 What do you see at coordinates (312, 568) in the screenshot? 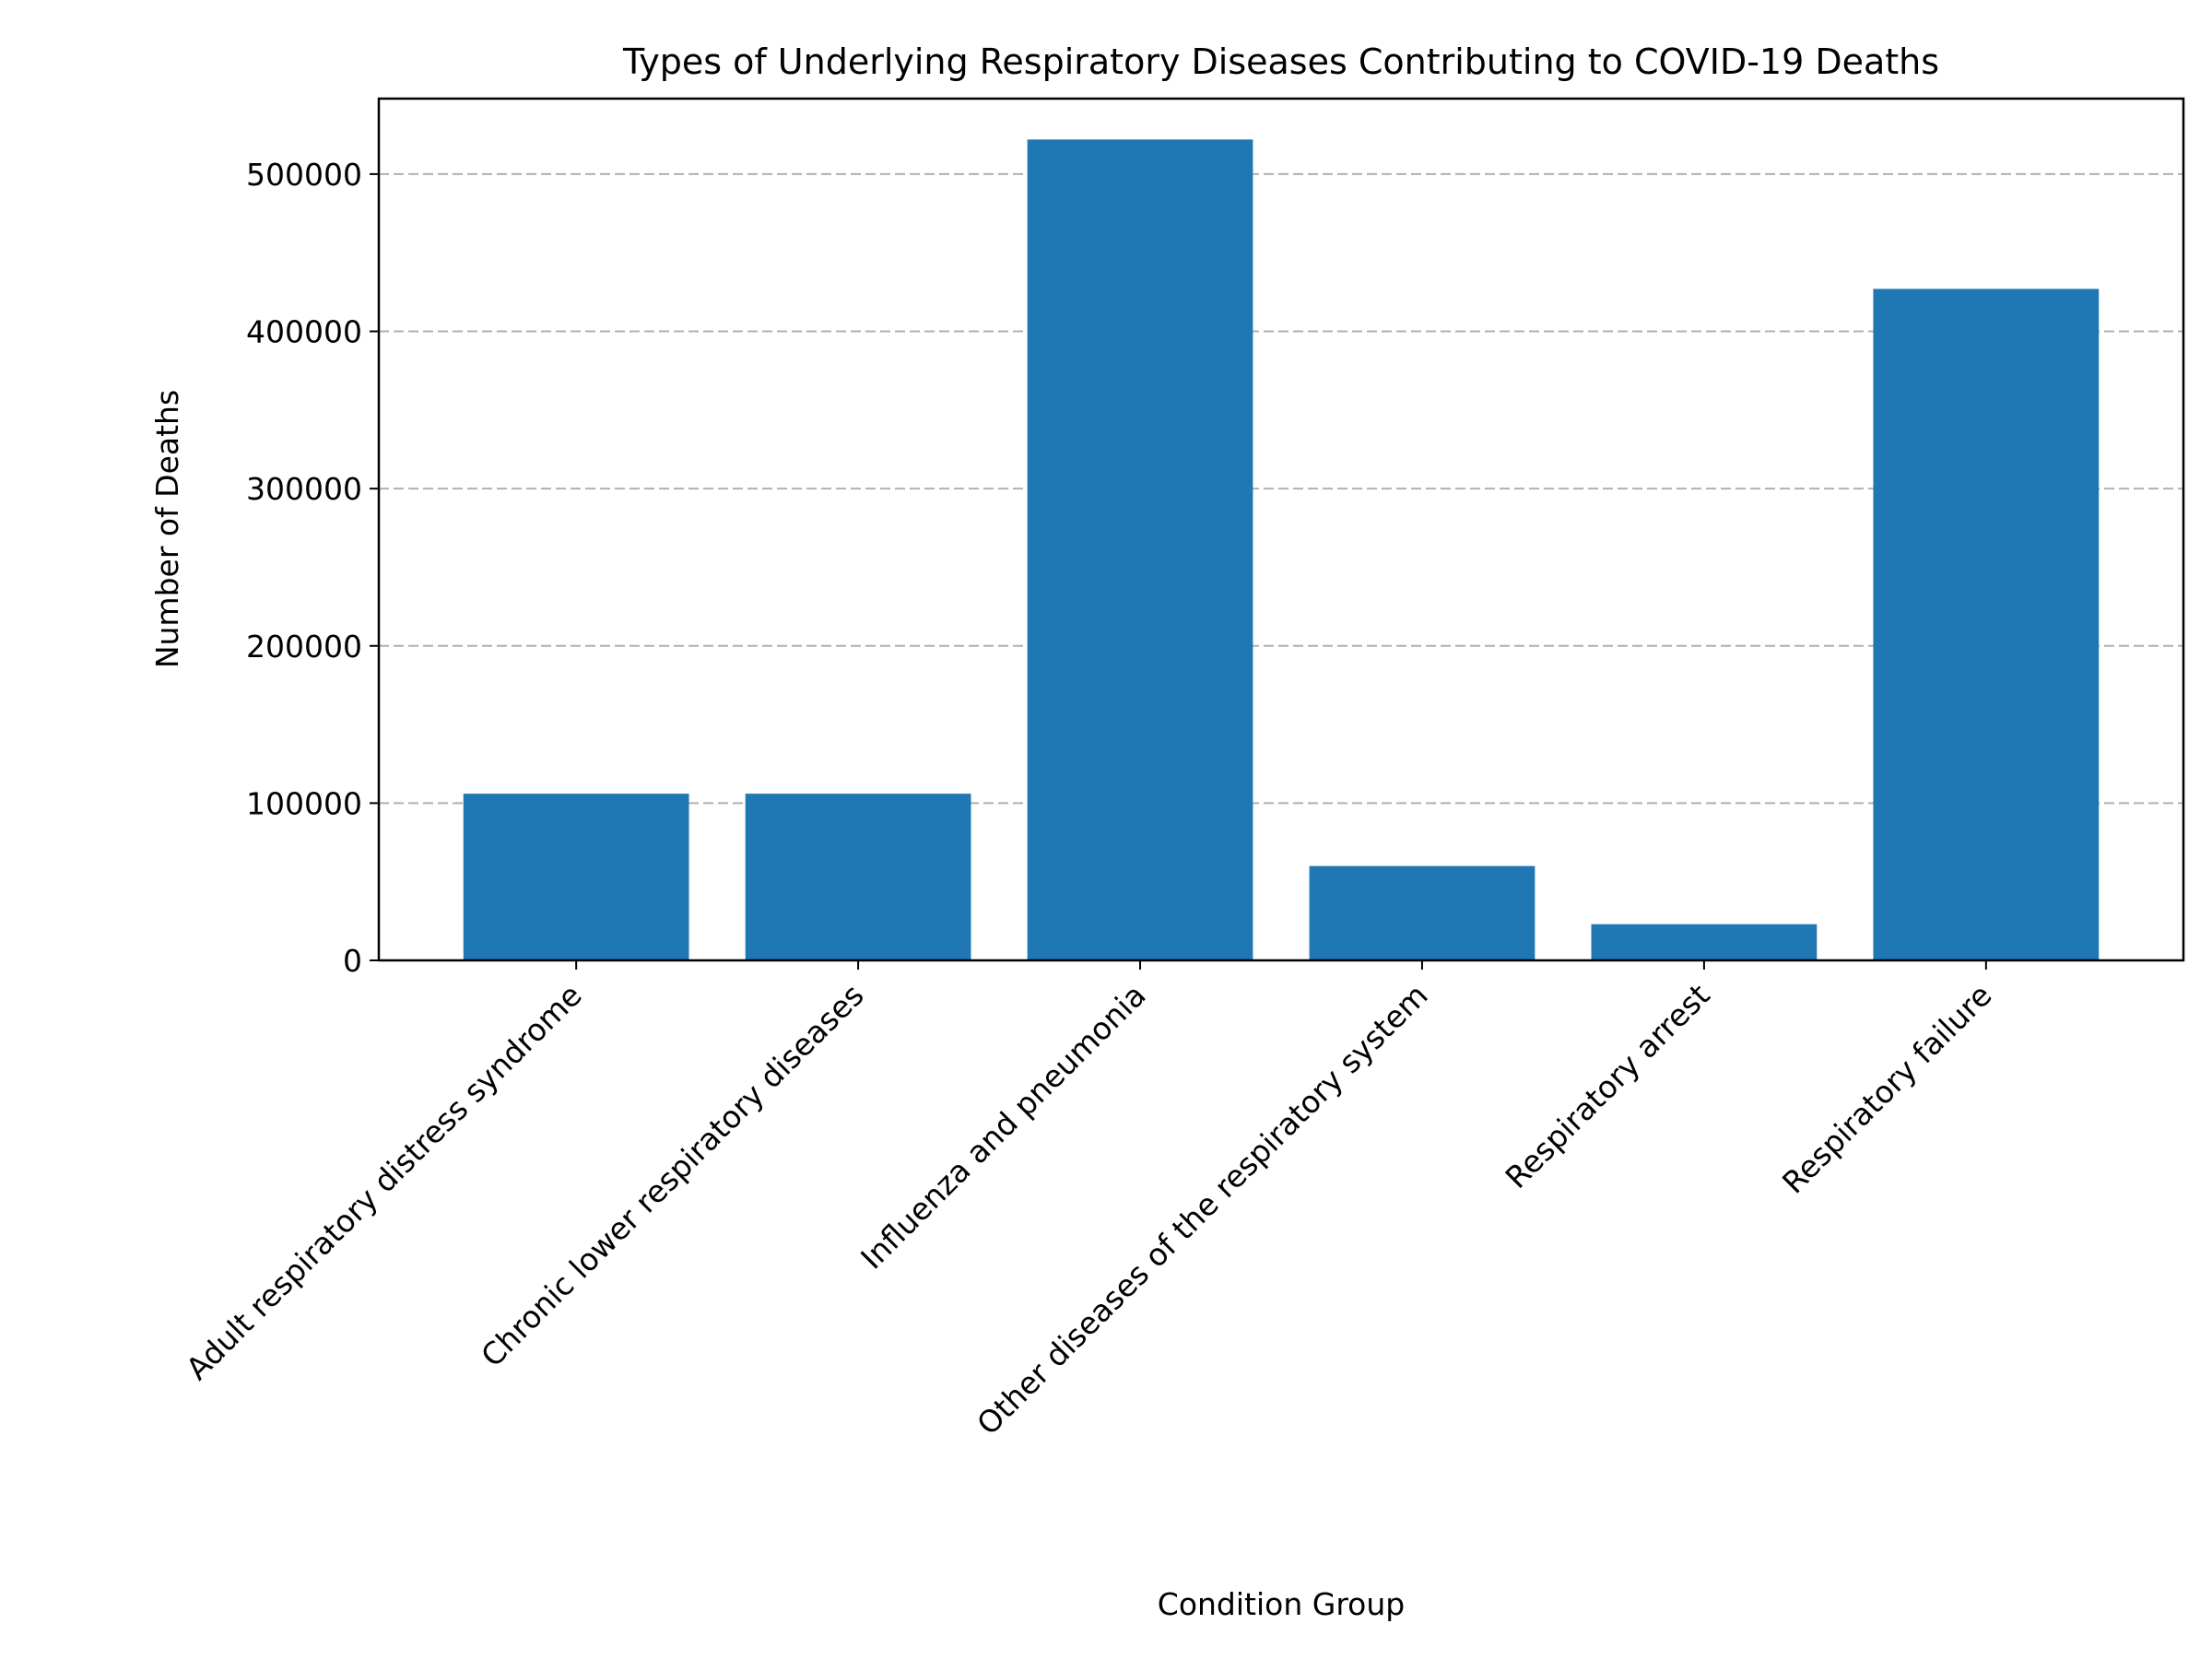
I see `y-axis-ticks: 0 100000 200000 300000 400000 500000` at bounding box center [312, 568].